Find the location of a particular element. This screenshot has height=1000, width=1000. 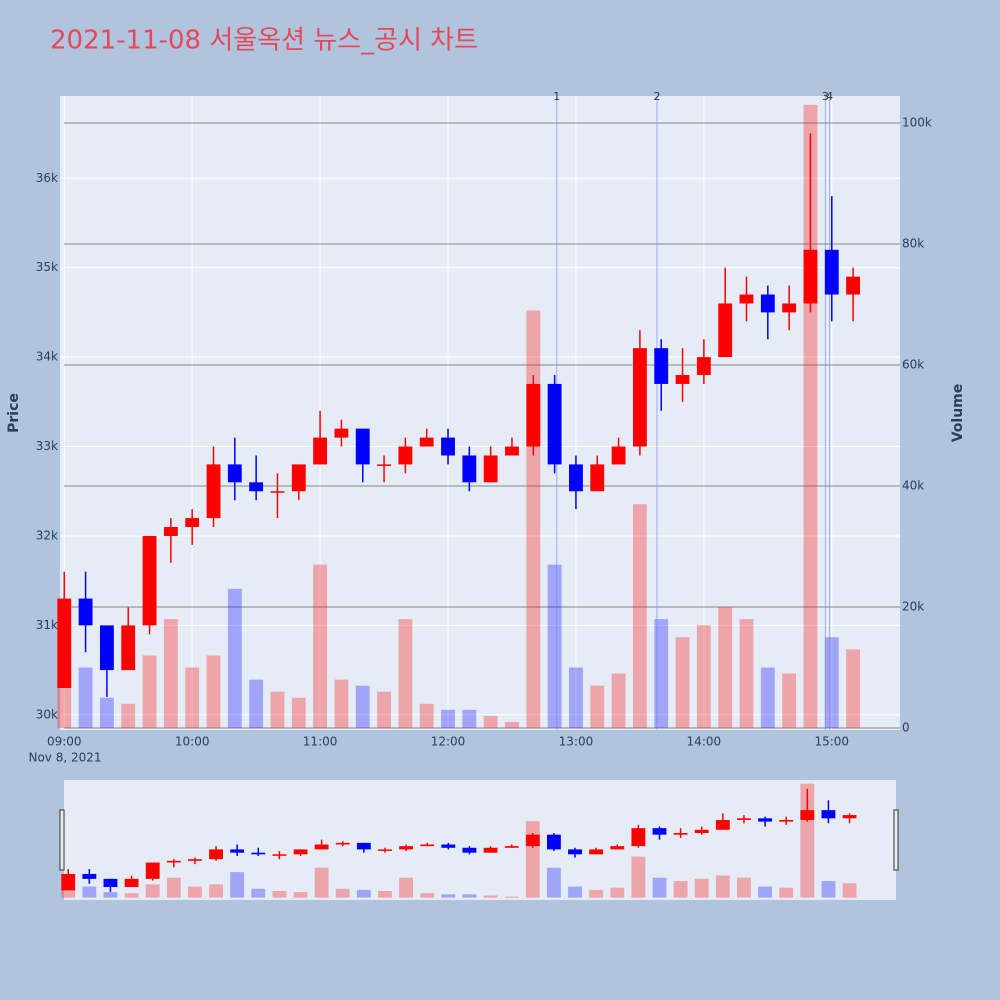

x-tick-label: 11:00 is located at coordinates (320, 742).